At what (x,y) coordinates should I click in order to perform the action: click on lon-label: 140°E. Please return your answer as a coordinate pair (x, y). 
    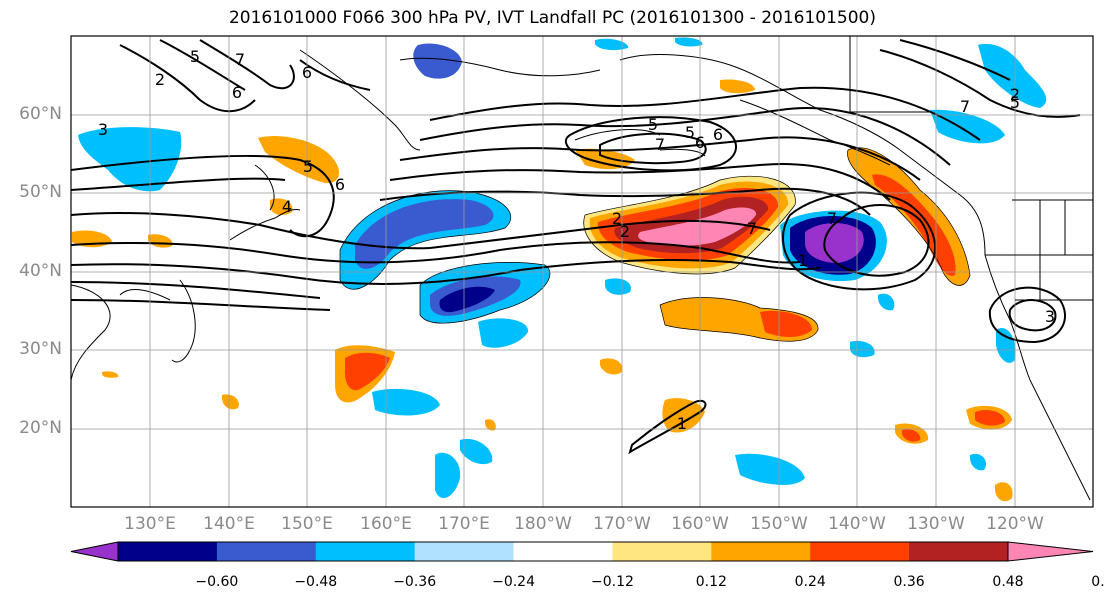
    Looking at the image, I should click on (229, 524).